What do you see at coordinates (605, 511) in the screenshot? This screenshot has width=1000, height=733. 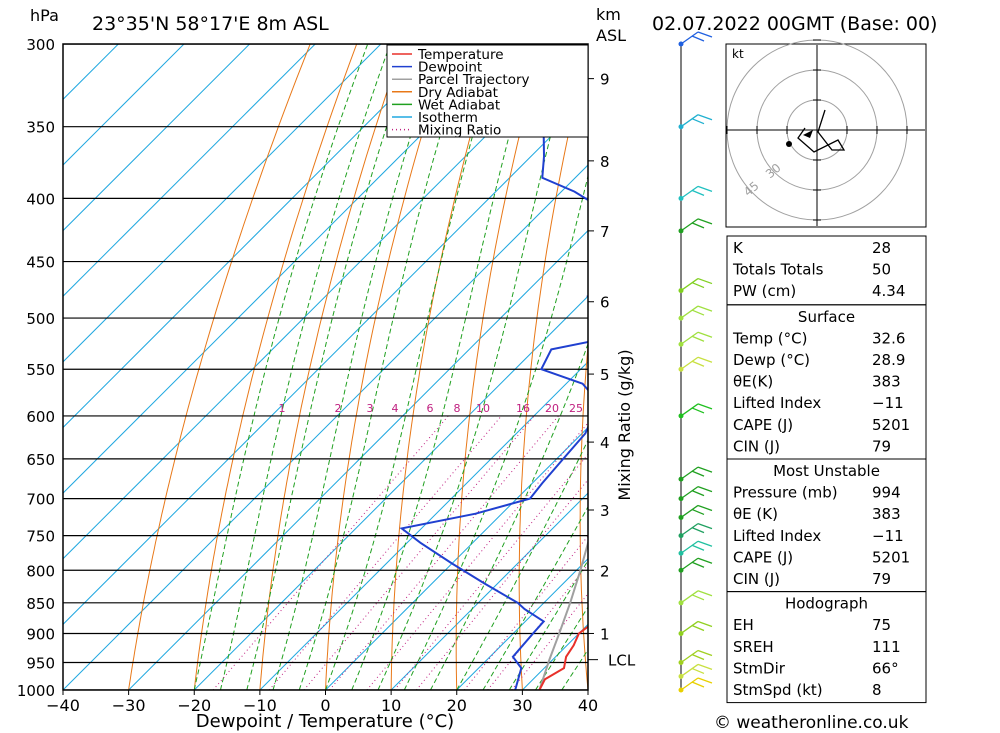 I see `height-tick-label: 3` at bounding box center [605, 511].